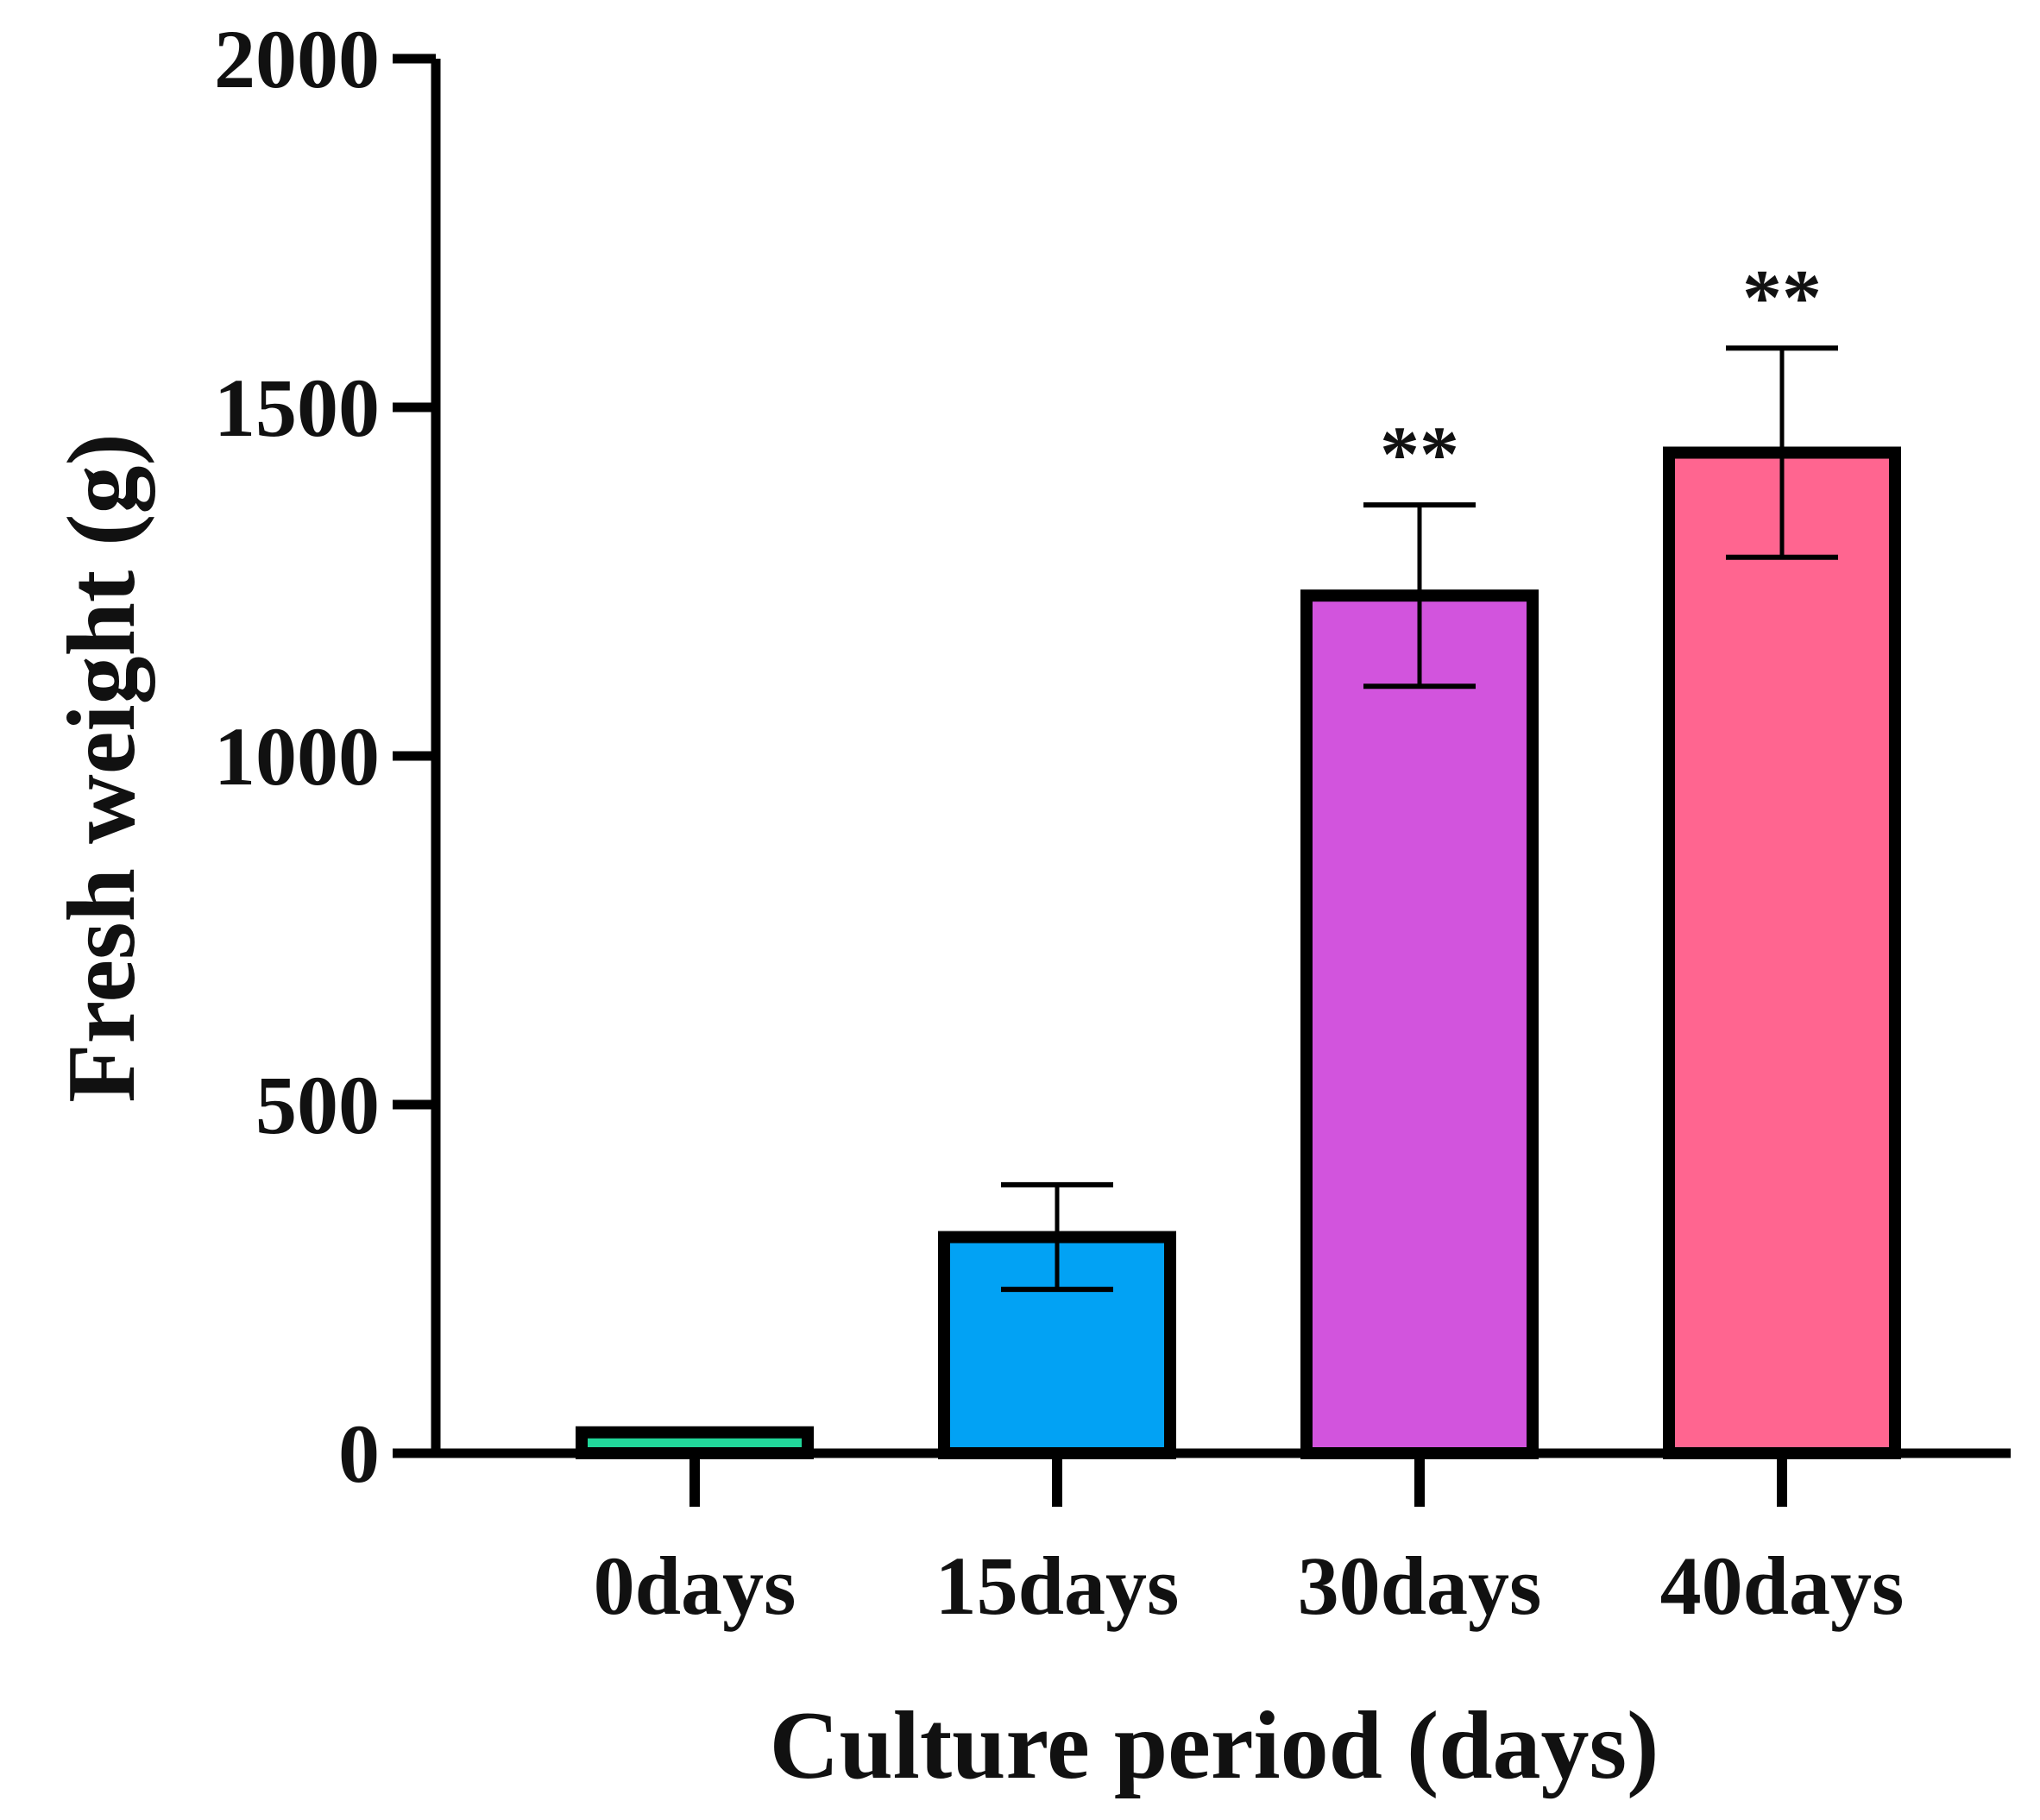  I want to click on y-axis-title: Fresh weight (g), so click(102, 768).